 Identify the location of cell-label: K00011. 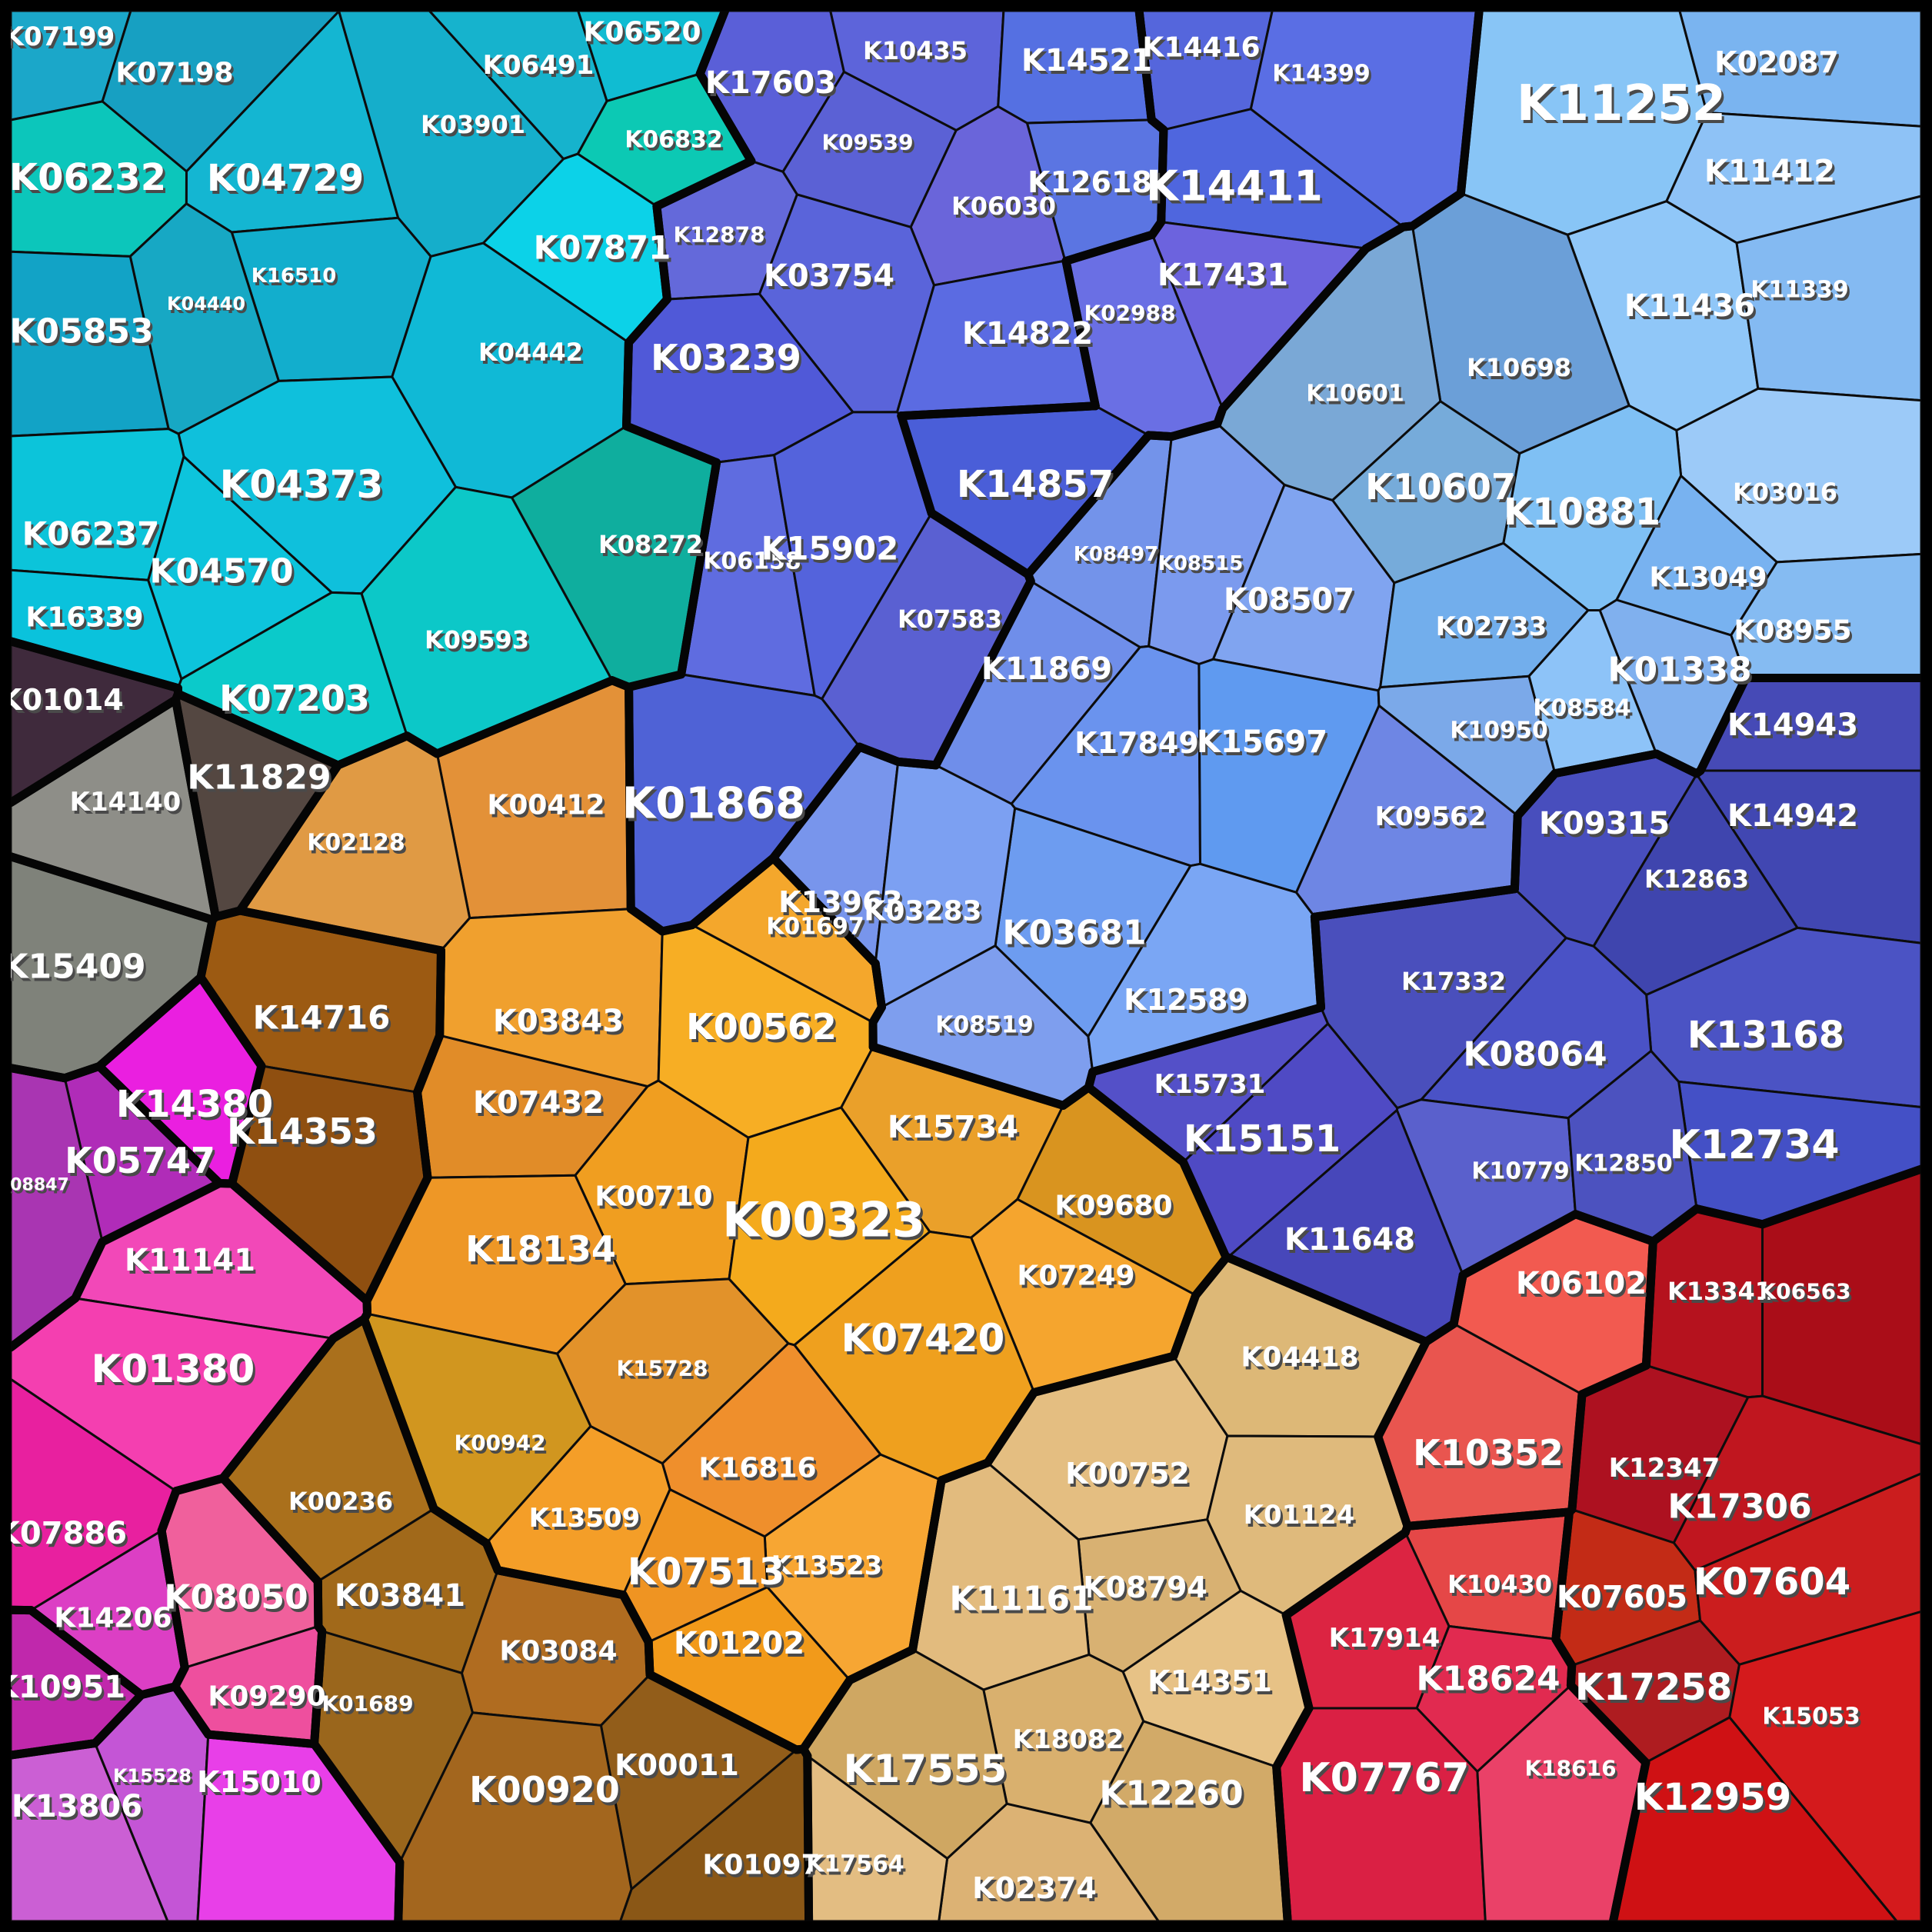
(677, 1765).